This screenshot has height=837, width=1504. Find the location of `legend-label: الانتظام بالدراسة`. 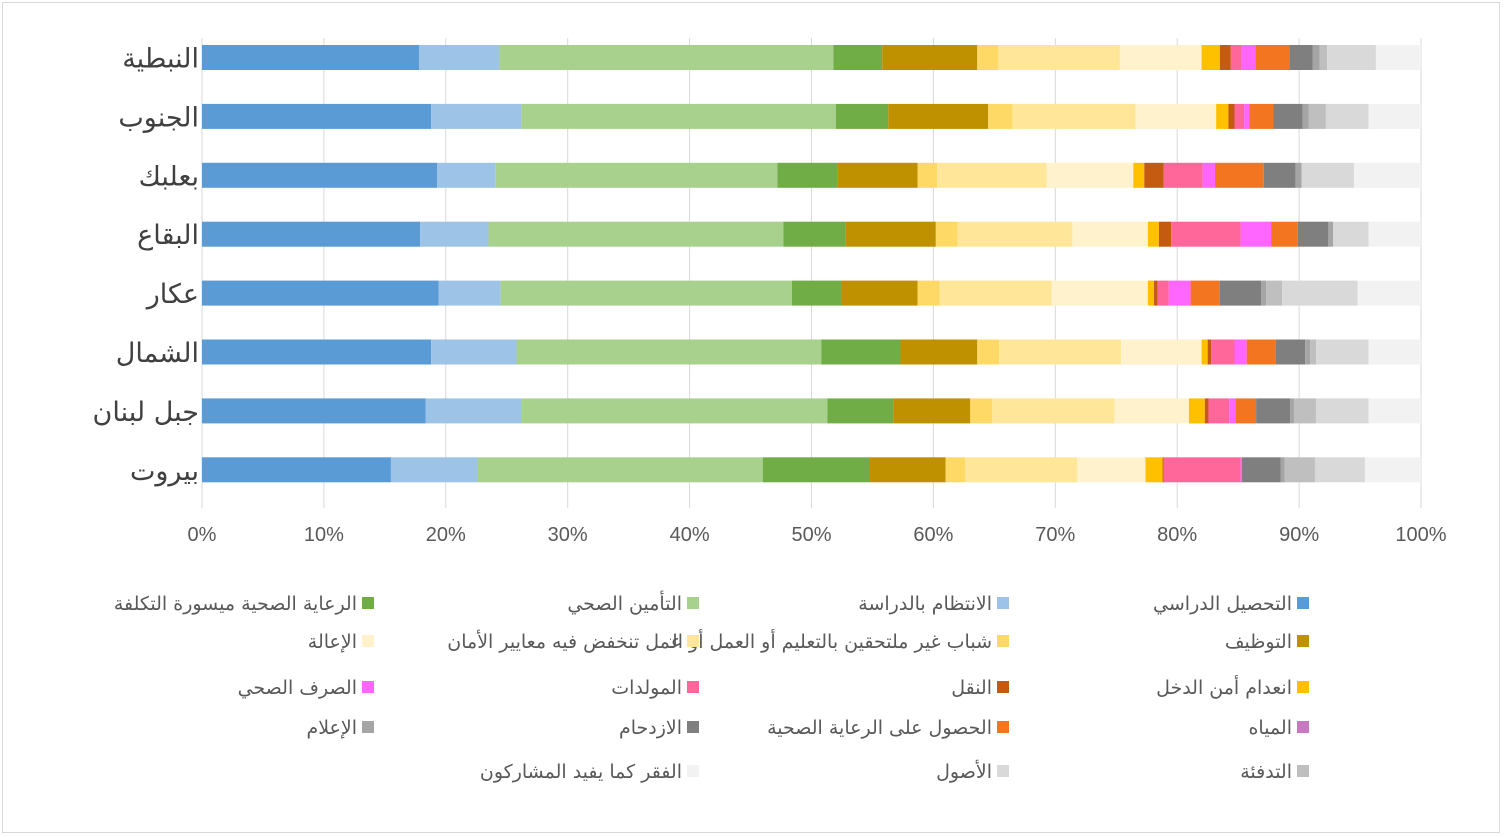

legend-label: الانتظام بالدراسة is located at coordinates (925, 604).